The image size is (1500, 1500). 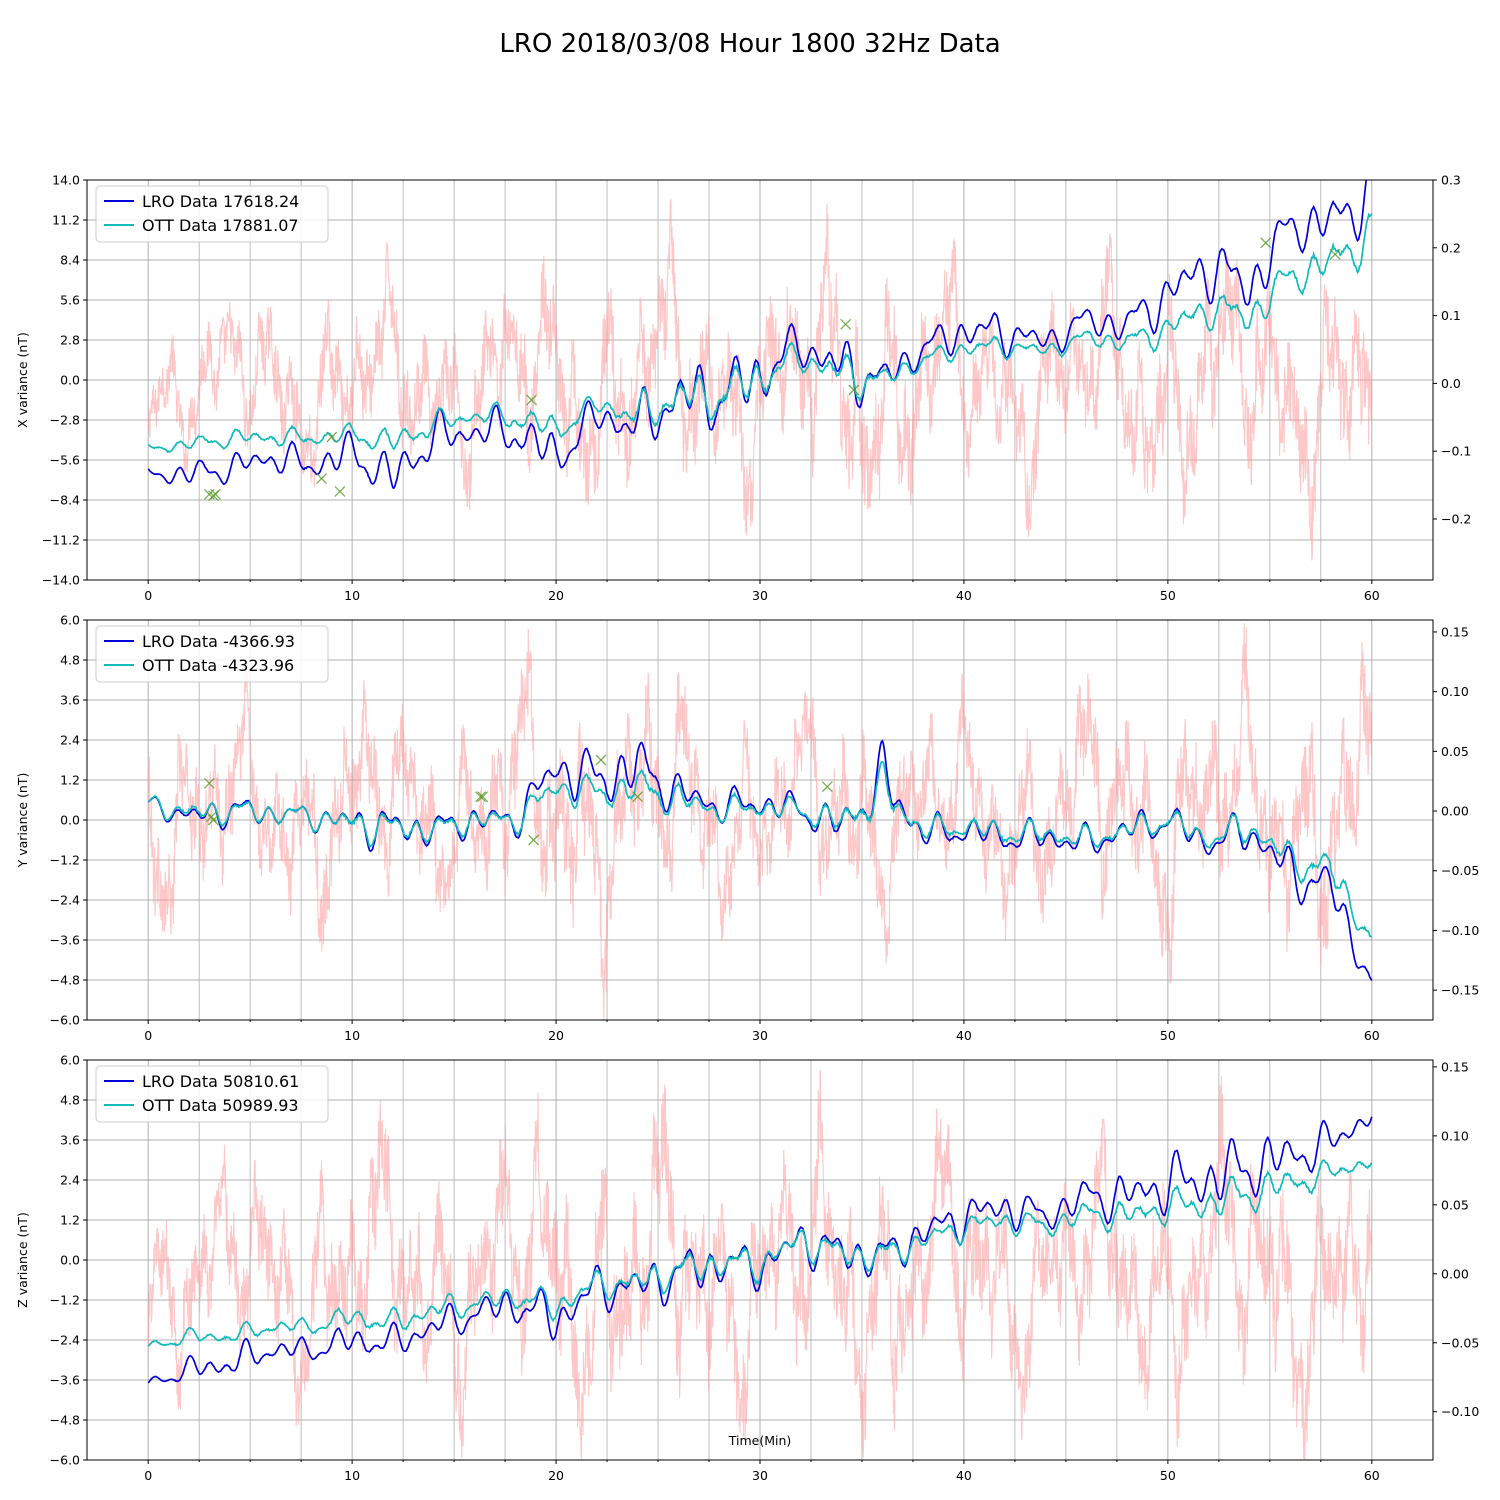 What do you see at coordinates (1455, 1204) in the screenshot?
I see `y2-tick-label: 0.05` at bounding box center [1455, 1204].